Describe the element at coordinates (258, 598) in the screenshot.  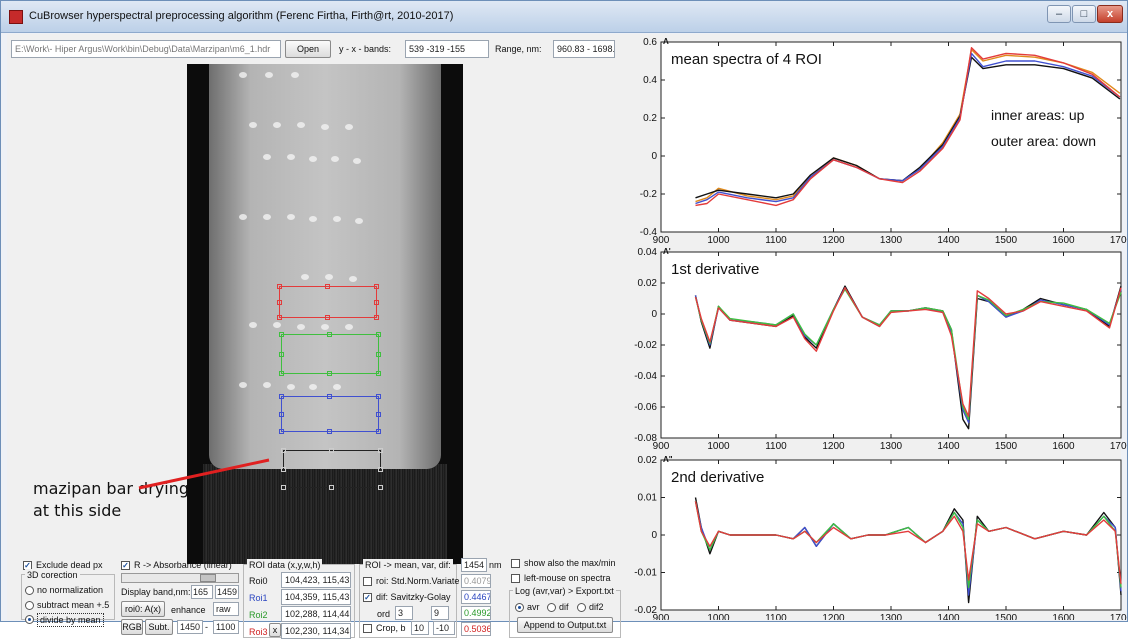
I see `roi1-label: Roi1` at that location.